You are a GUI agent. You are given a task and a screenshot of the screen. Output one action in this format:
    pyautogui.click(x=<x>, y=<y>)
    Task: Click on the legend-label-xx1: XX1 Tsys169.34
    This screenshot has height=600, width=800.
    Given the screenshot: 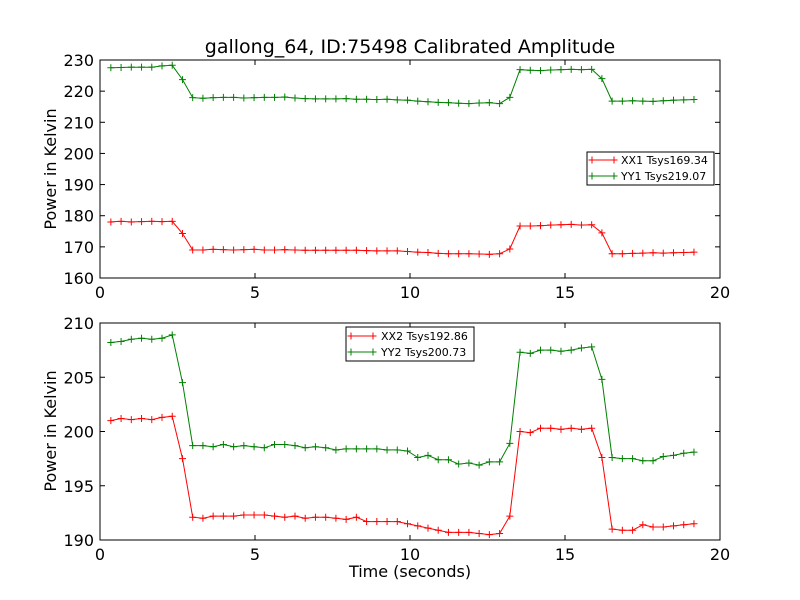 What is the action you would take?
    pyautogui.click(x=664, y=160)
    